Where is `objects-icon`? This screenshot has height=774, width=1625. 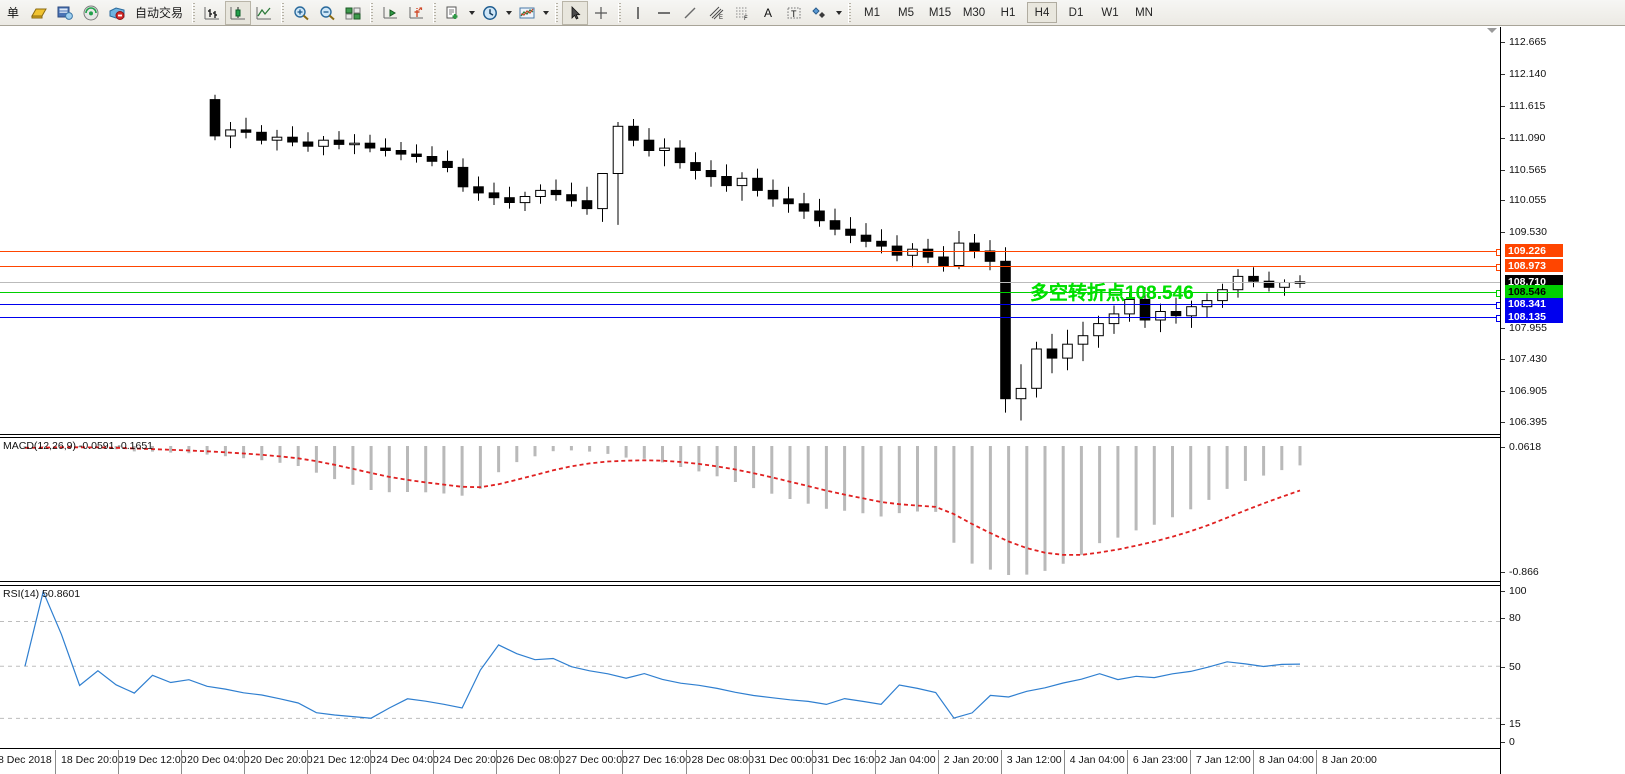
objects-icon is located at coordinates (820, 13).